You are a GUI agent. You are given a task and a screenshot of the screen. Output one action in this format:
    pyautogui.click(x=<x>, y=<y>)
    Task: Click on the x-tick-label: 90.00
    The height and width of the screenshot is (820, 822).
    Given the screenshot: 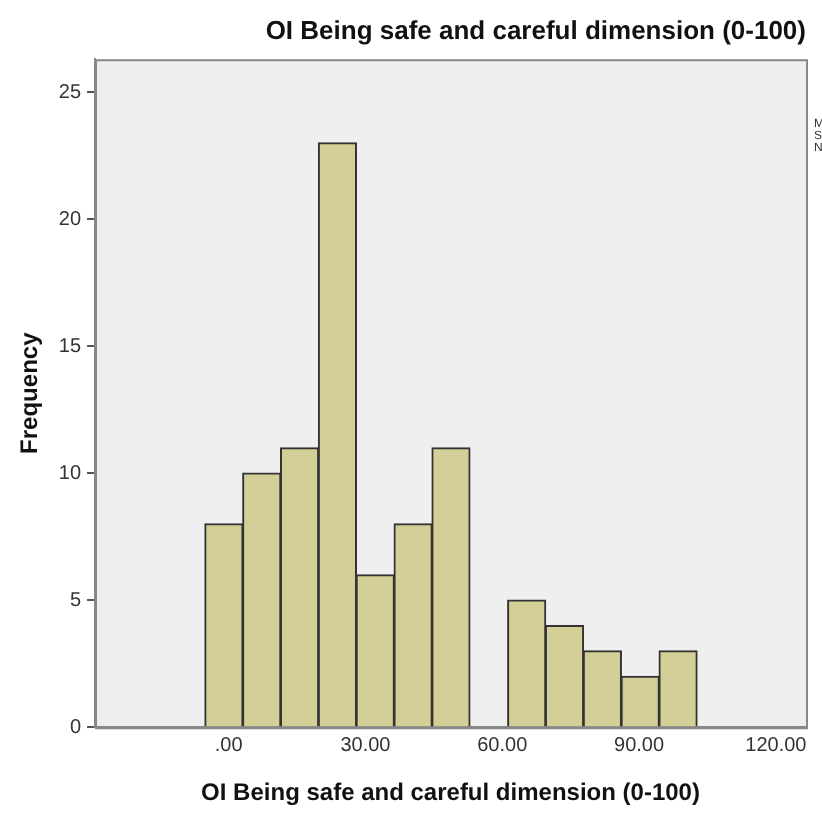 What is the action you would take?
    pyautogui.click(x=639, y=745)
    